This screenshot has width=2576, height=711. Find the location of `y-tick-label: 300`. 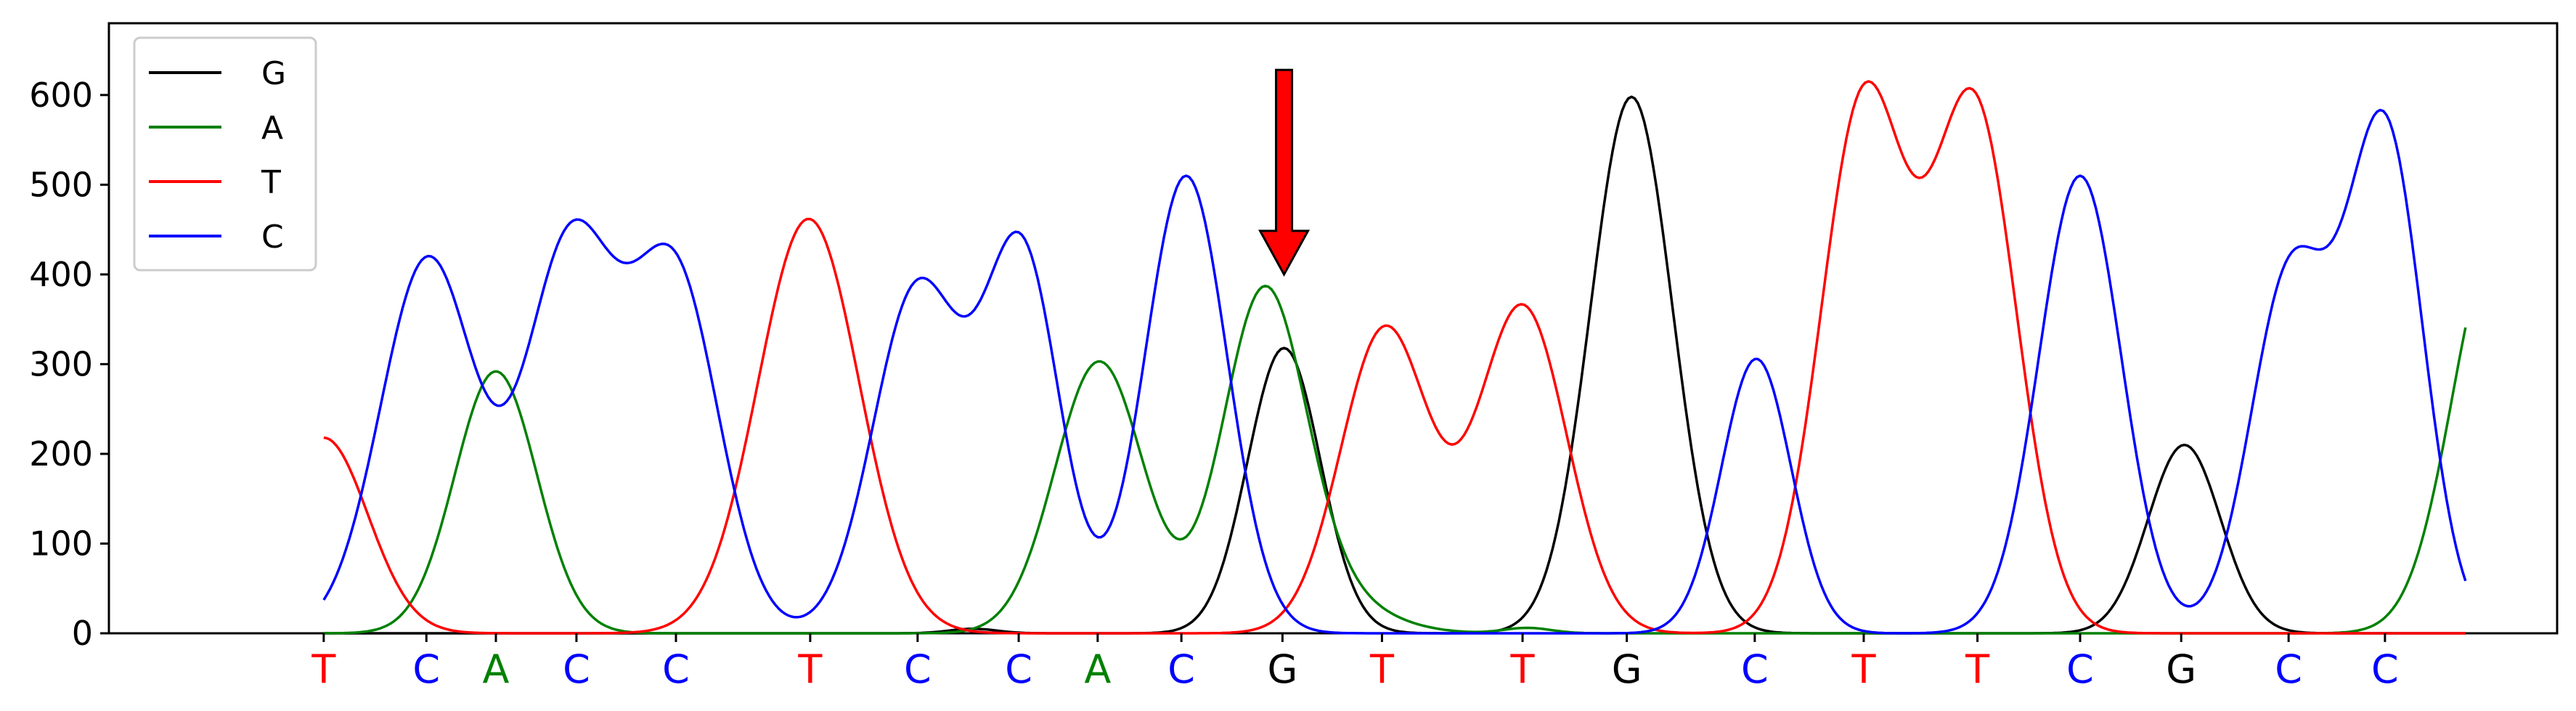

y-tick-label: 300 is located at coordinates (61, 363).